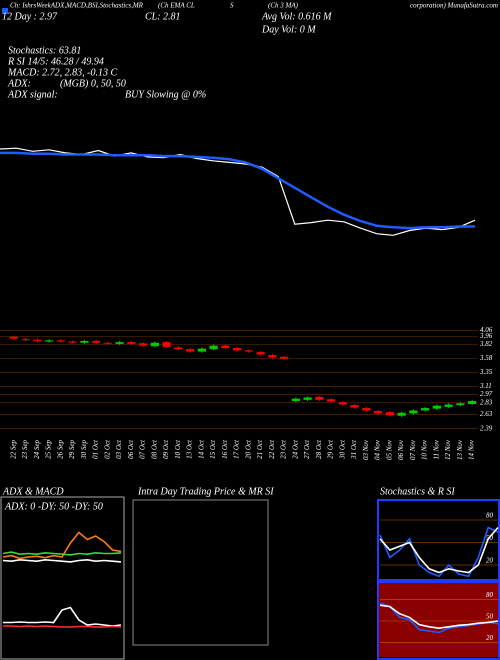 This screenshot has width=500, height=660. Describe the element at coordinates (19, 83) in the screenshot. I see `annotation: ADX:` at that location.